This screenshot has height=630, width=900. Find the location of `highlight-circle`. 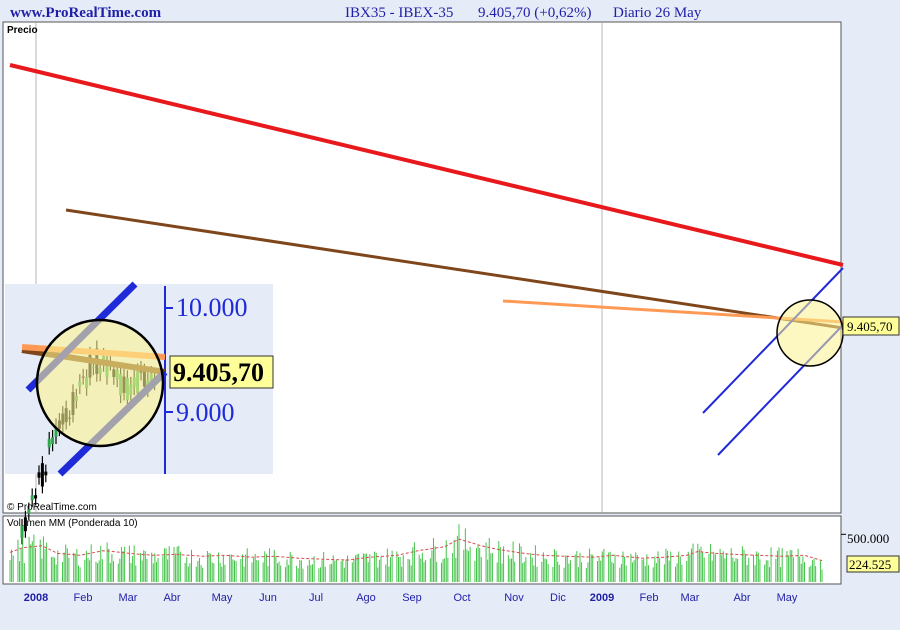

highlight-circle is located at coordinates (810, 333).